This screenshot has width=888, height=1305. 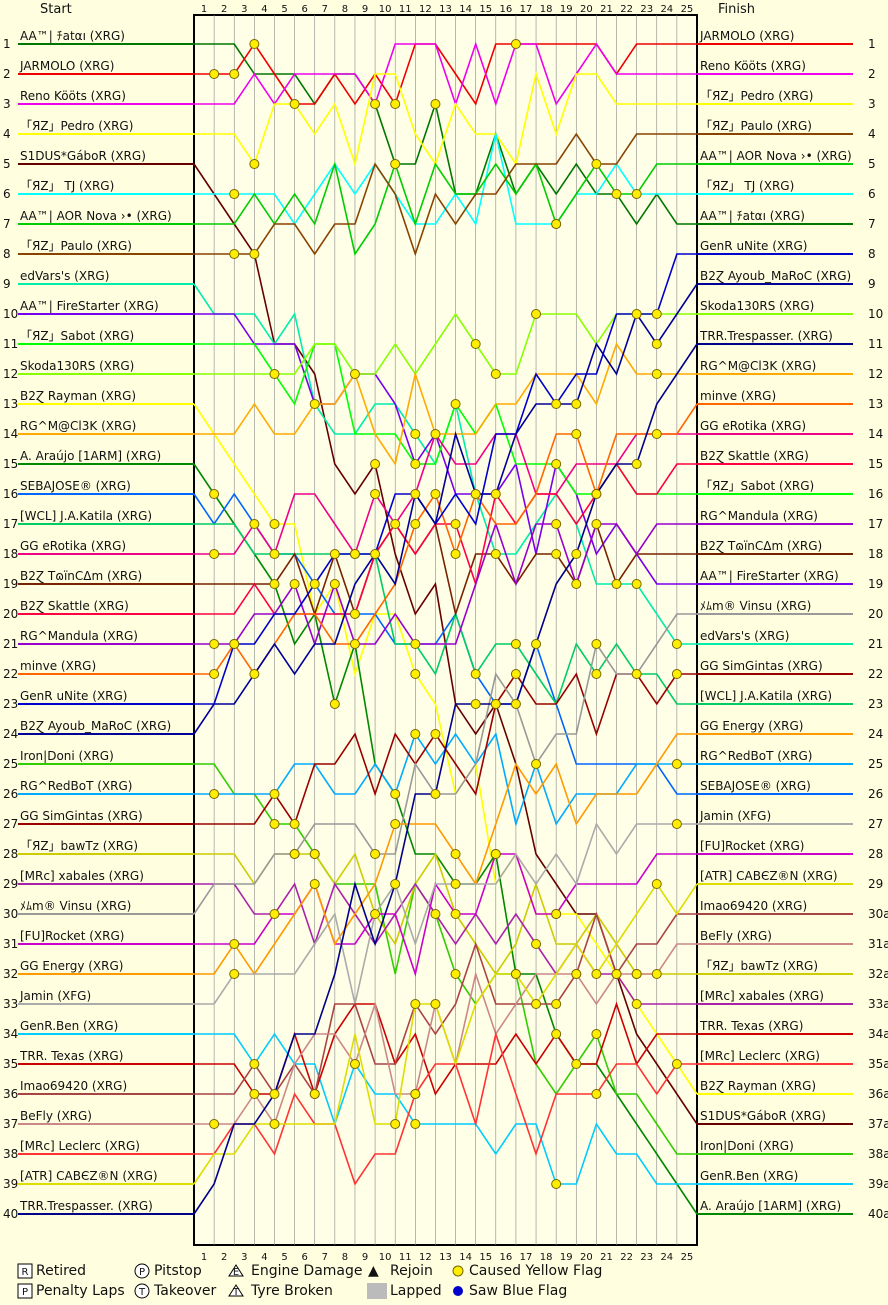 What do you see at coordinates (878, 944) in the screenshot?
I see `finish-position: 31a` at bounding box center [878, 944].